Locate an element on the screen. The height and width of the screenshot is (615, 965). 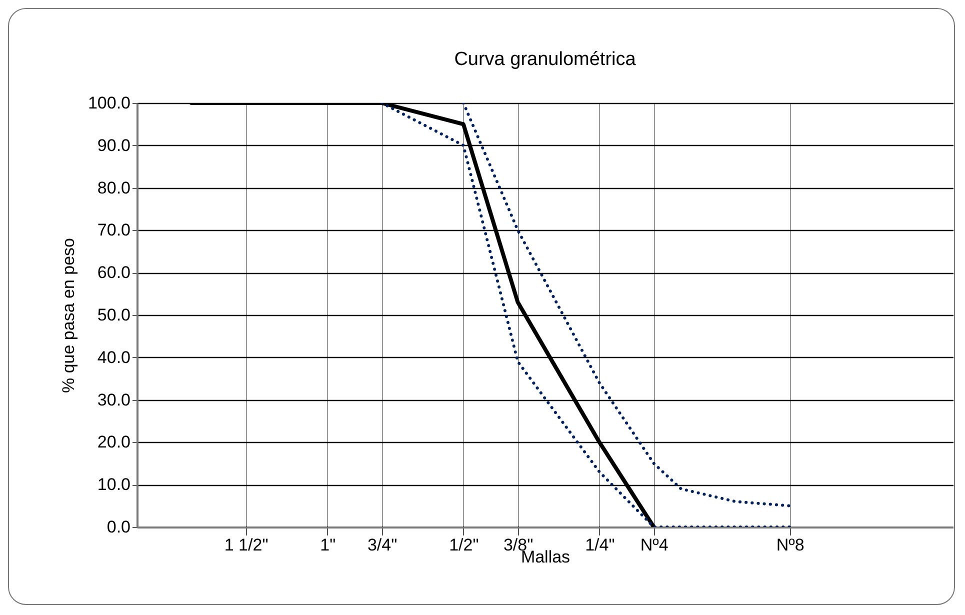
y-tick-label: 100.0 is located at coordinates (109, 103).